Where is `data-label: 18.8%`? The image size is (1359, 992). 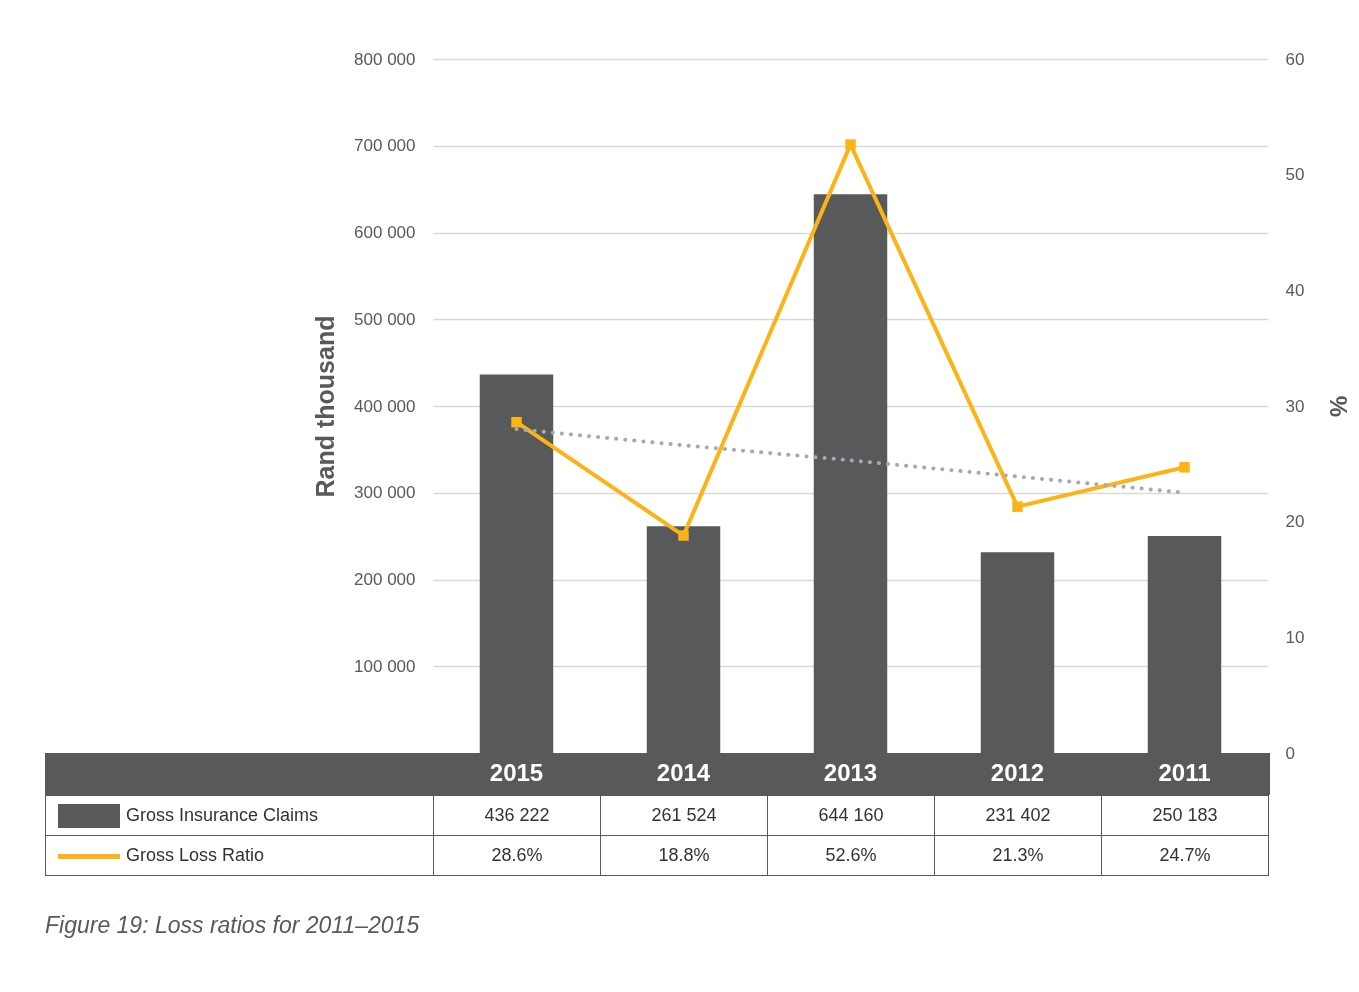 data-label: 18.8% is located at coordinates (684, 855).